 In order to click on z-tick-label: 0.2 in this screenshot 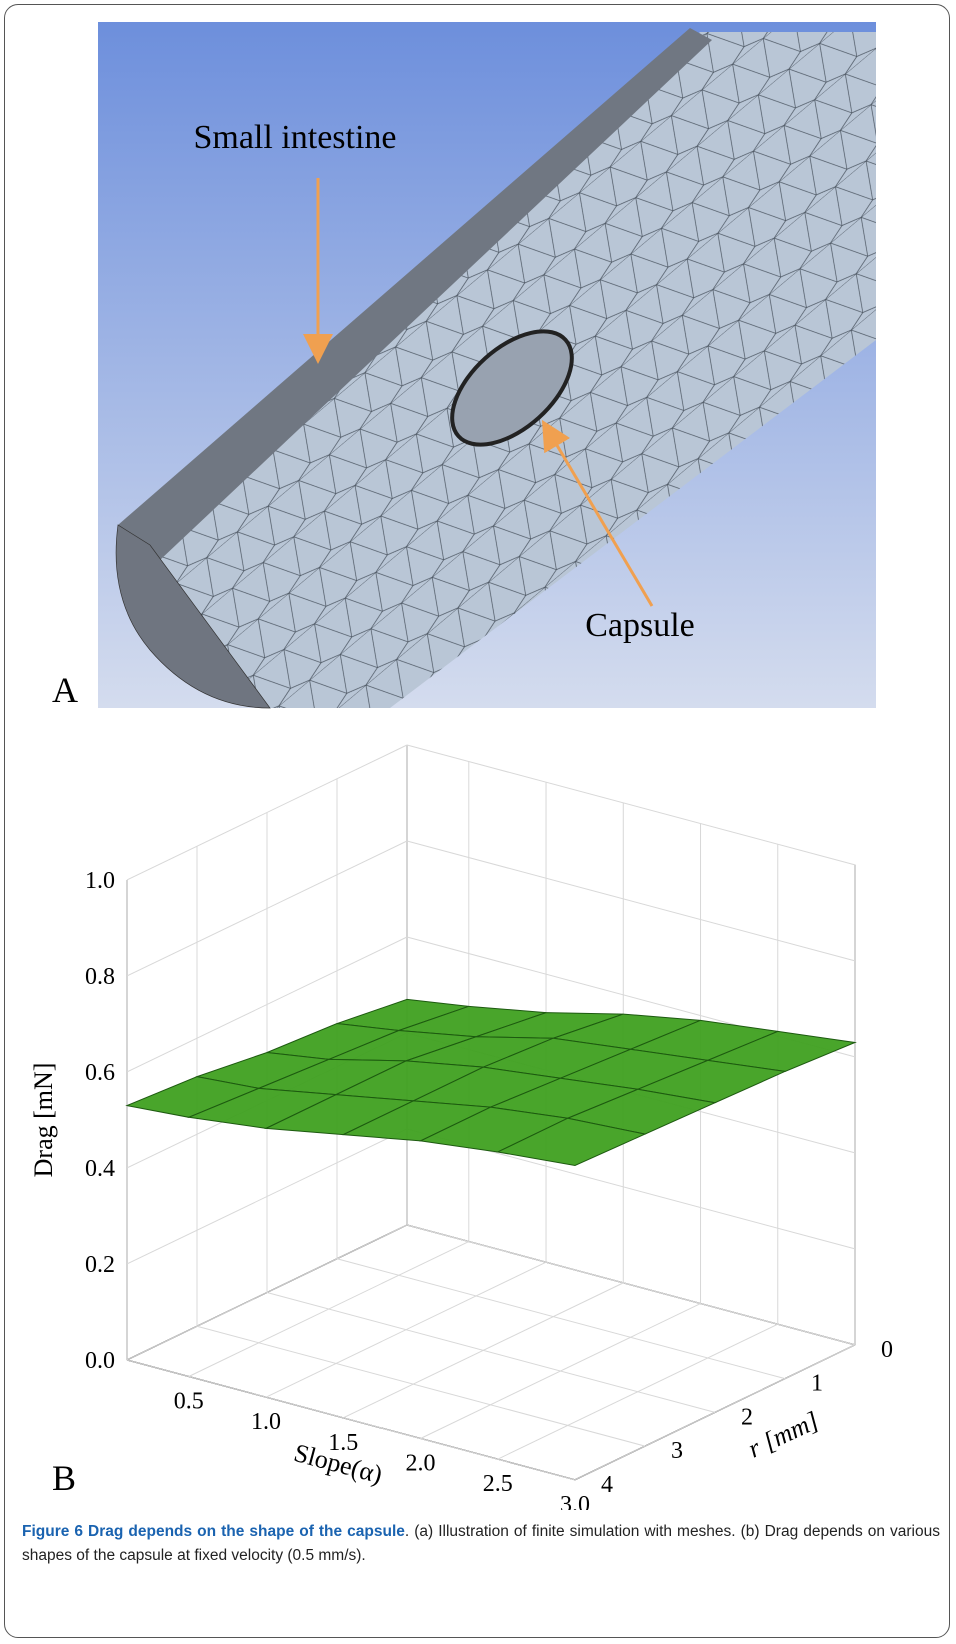, I will do `click(100, 1265)`.